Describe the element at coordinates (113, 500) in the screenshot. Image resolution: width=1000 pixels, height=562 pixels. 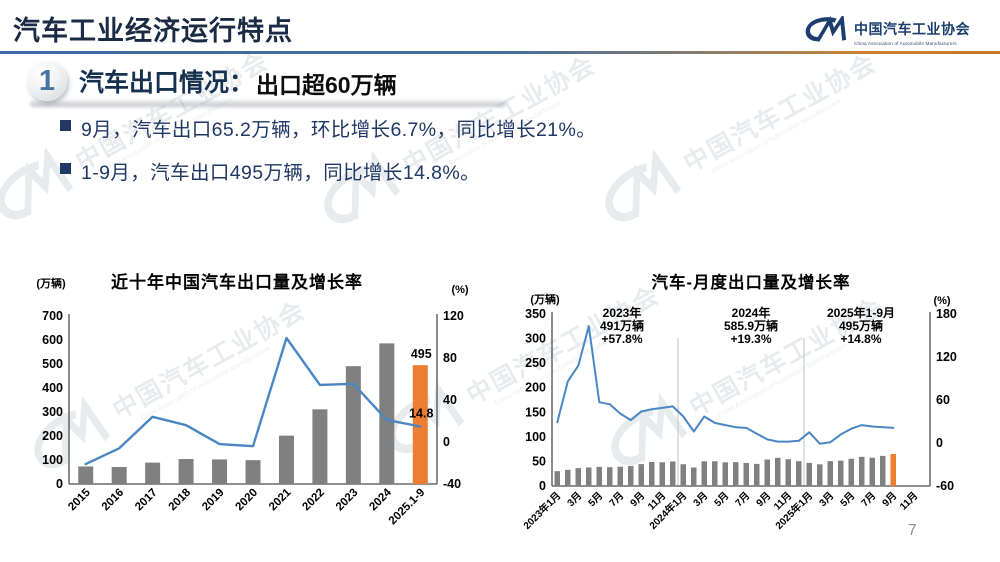
I see `x-tick-label: 2016` at that location.